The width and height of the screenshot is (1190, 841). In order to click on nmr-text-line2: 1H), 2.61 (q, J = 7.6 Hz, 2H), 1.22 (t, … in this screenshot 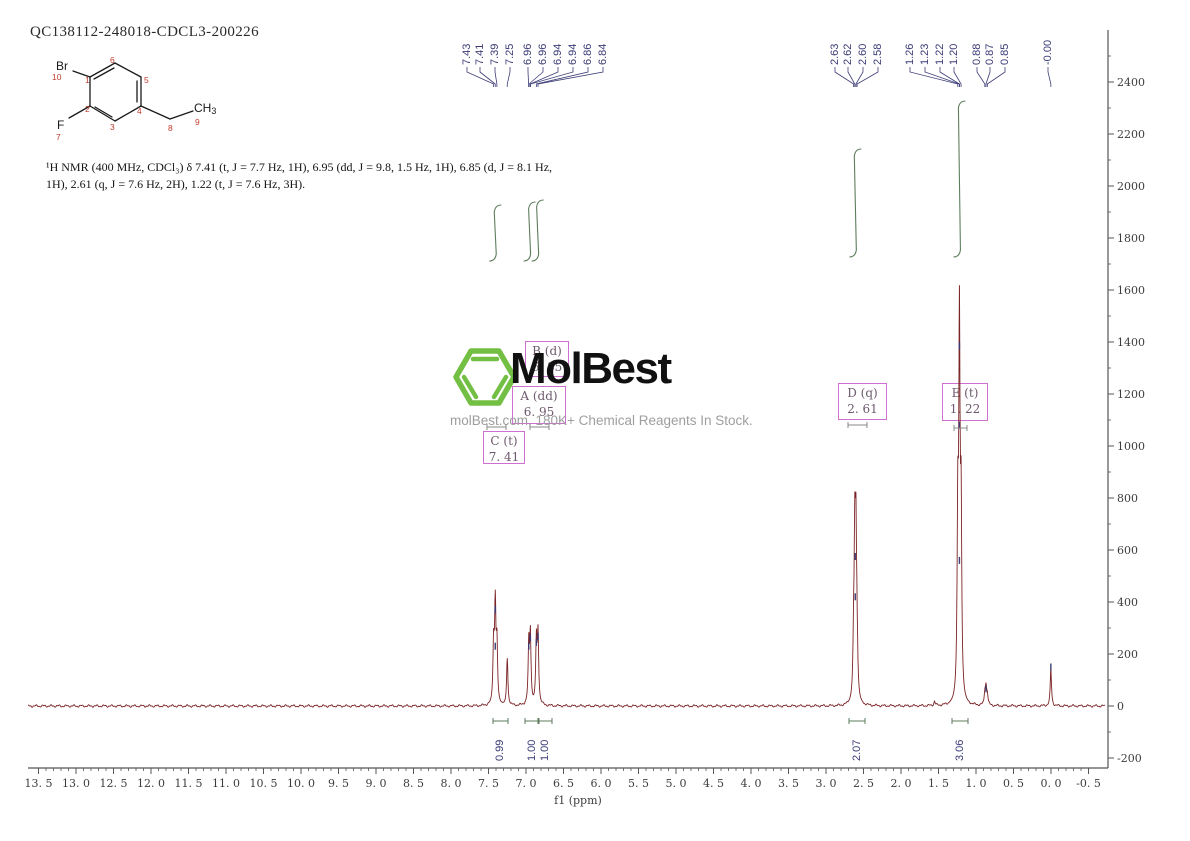, I will do `click(176, 184)`.